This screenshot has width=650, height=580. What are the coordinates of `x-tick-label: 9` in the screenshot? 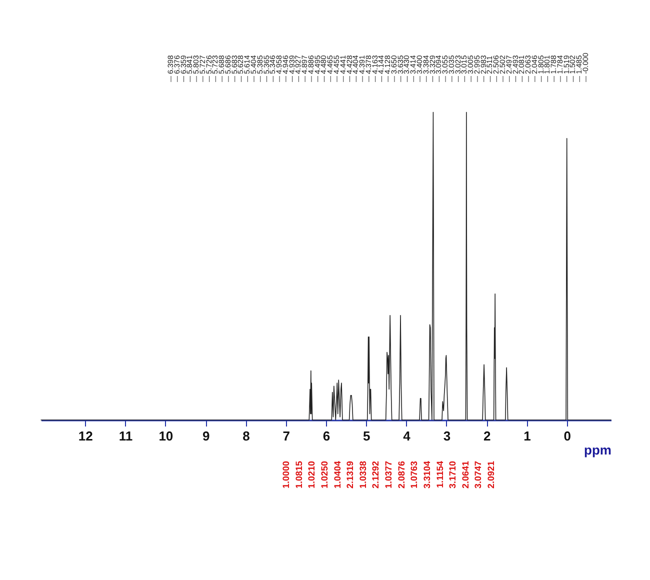 It's located at (206, 436).